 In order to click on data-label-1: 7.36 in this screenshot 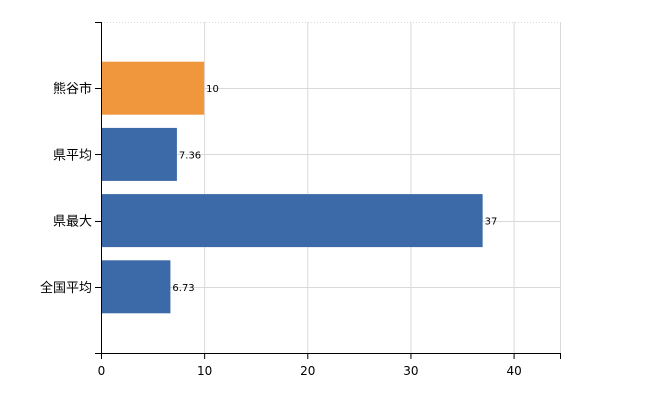, I will do `click(190, 155)`.